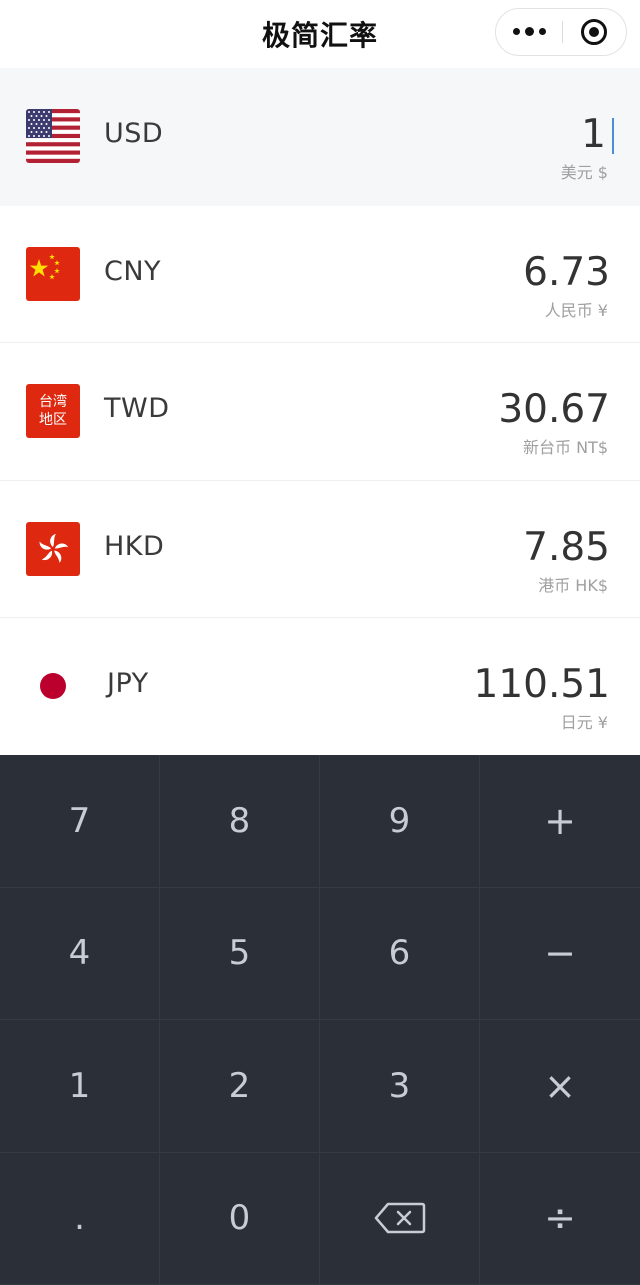 The width and height of the screenshot is (640, 1285). Describe the element at coordinates (240, 1218) in the screenshot. I see `key-0: 0` at that location.